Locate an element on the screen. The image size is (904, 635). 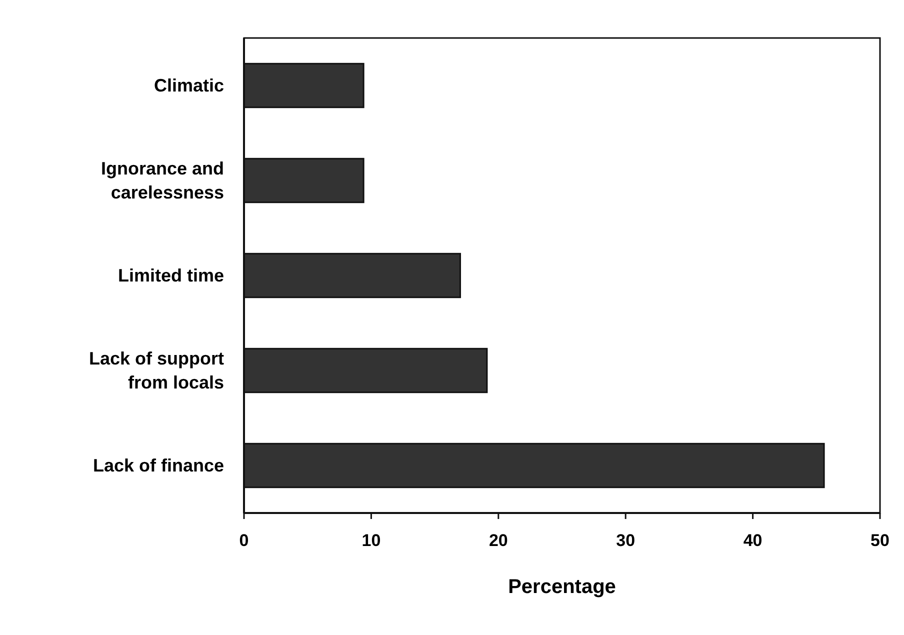
x-tick-label: 40 is located at coordinates (752, 540).